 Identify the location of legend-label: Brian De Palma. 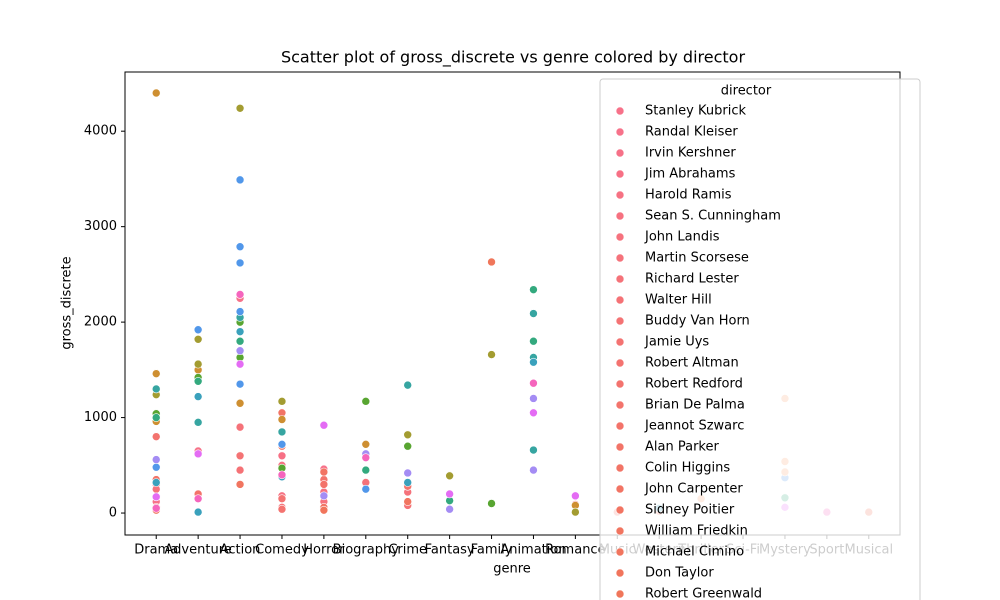
(695, 405).